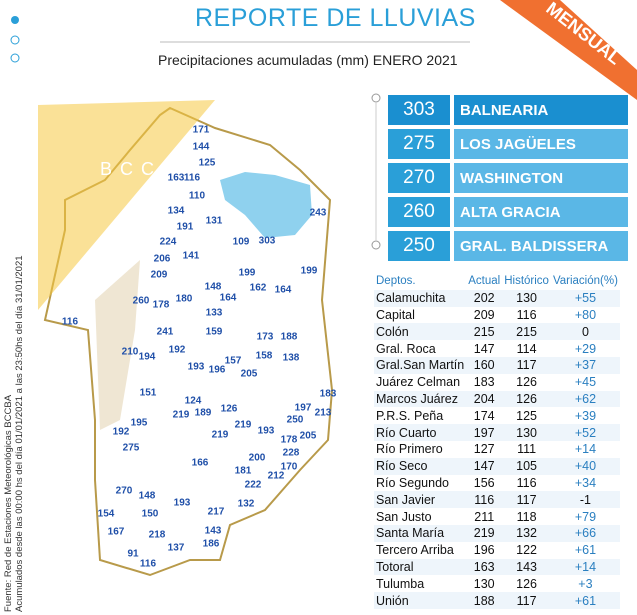 This screenshot has width=637, height=615. What do you see at coordinates (184, 299) in the screenshot?
I see `station-value: 180` at bounding box center [184, 299].